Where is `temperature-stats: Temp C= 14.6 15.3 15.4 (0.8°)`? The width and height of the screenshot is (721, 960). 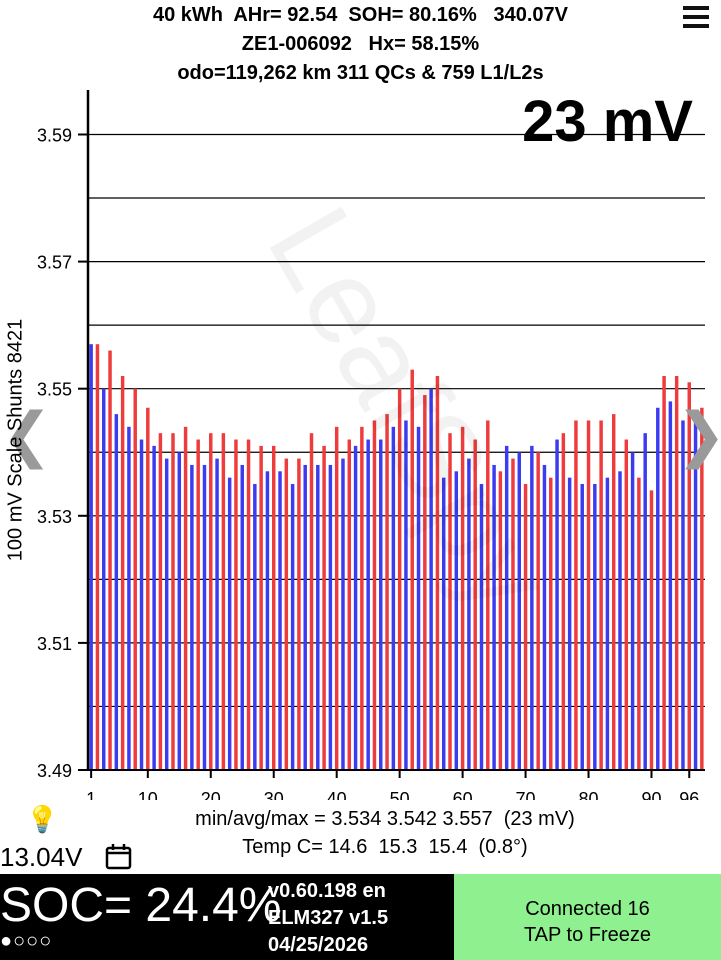 temperature-stats: Temp C= 14.6 15.3 15.4 (0.8°) is located at coordinates (385, 847).